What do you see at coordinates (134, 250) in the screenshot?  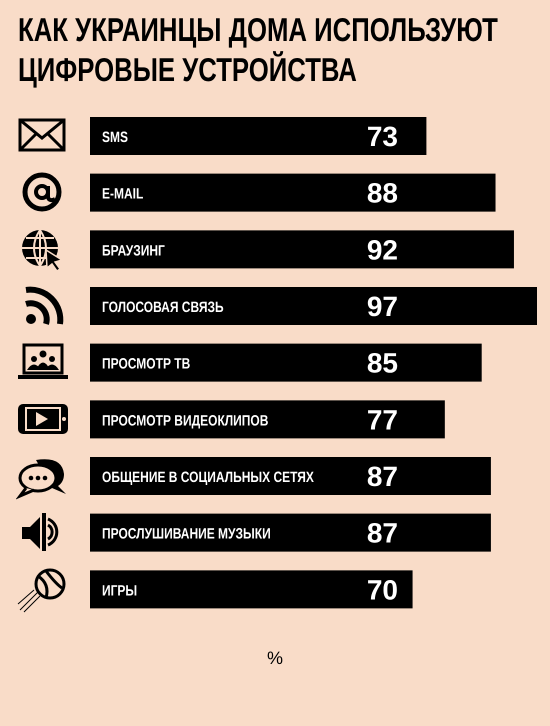 I see `y-tick-label: БРАУЗИНГ` at bounding box center [134, 250].